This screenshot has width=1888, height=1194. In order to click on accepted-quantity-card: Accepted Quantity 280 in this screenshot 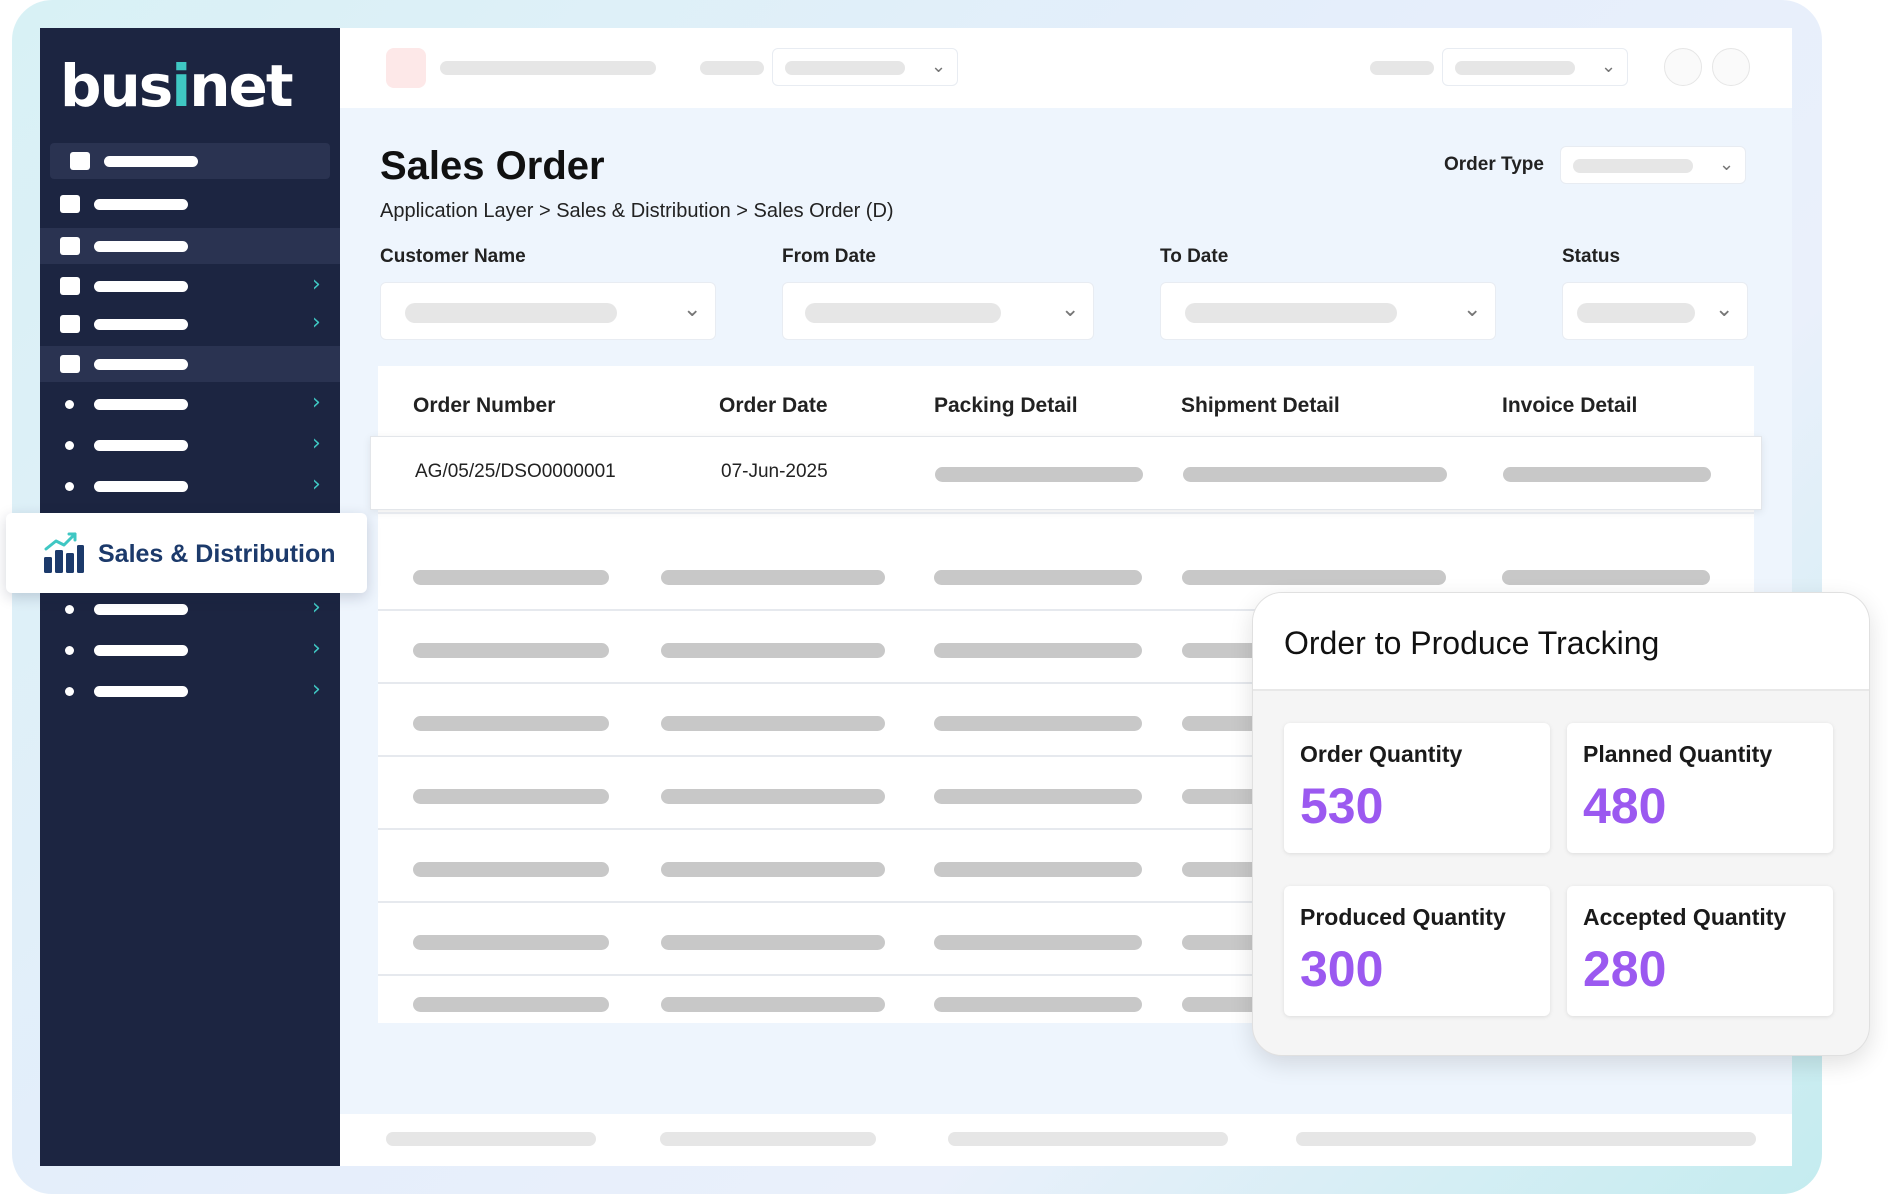, I will do `click(1700, 951)`.